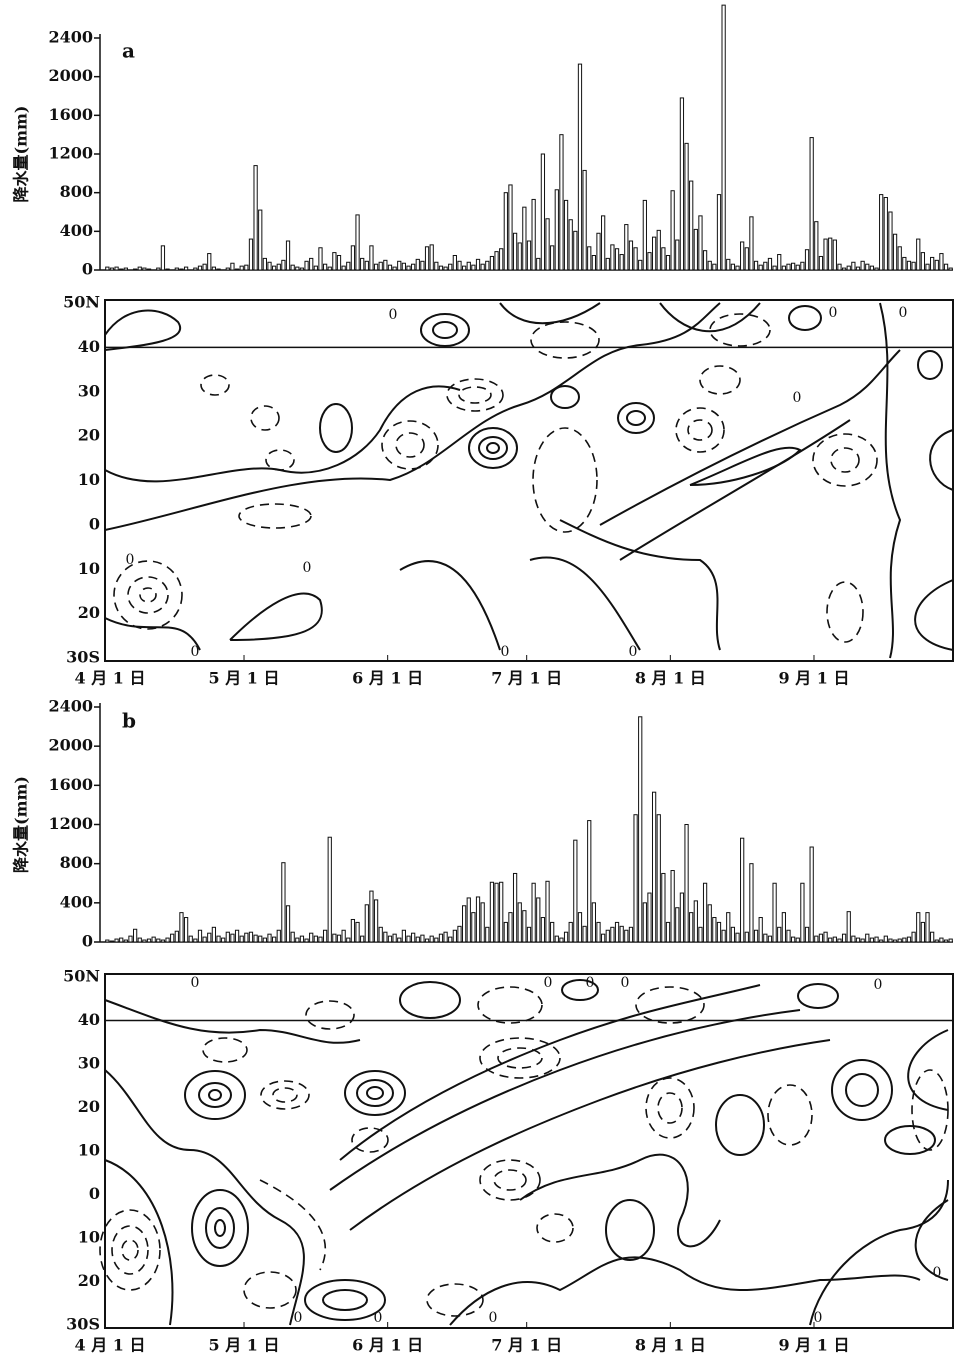 The width and height of the screenshot is (963, 1362). What do you see at coordinates (670, 1345) in the screenshot?
I see `x-tick-label: 8 月 1 日` at bounding box center [670, 1345].